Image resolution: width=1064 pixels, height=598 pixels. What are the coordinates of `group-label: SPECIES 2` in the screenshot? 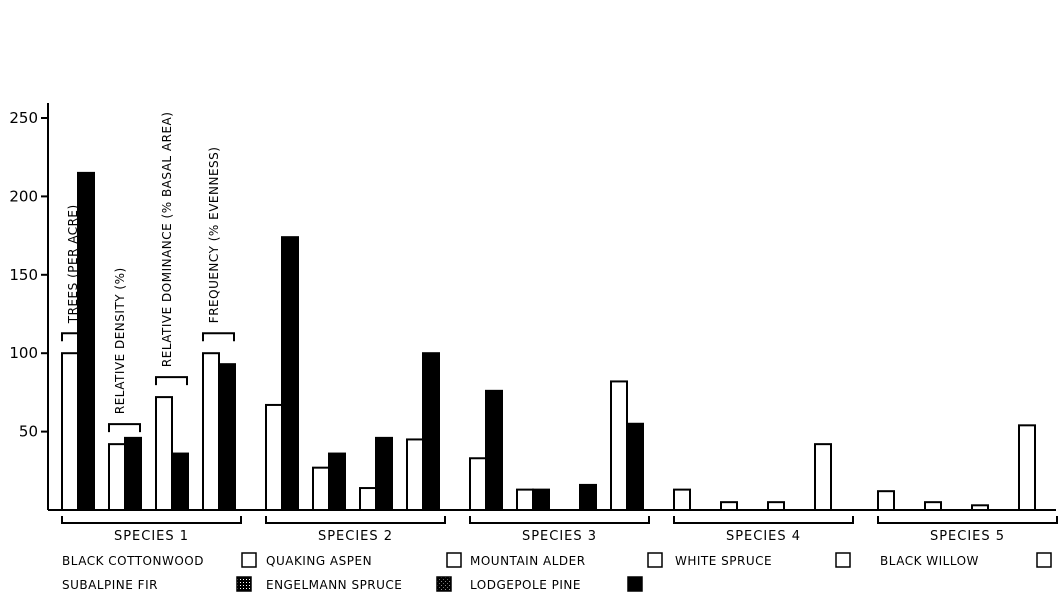 It's located at (355, 536).